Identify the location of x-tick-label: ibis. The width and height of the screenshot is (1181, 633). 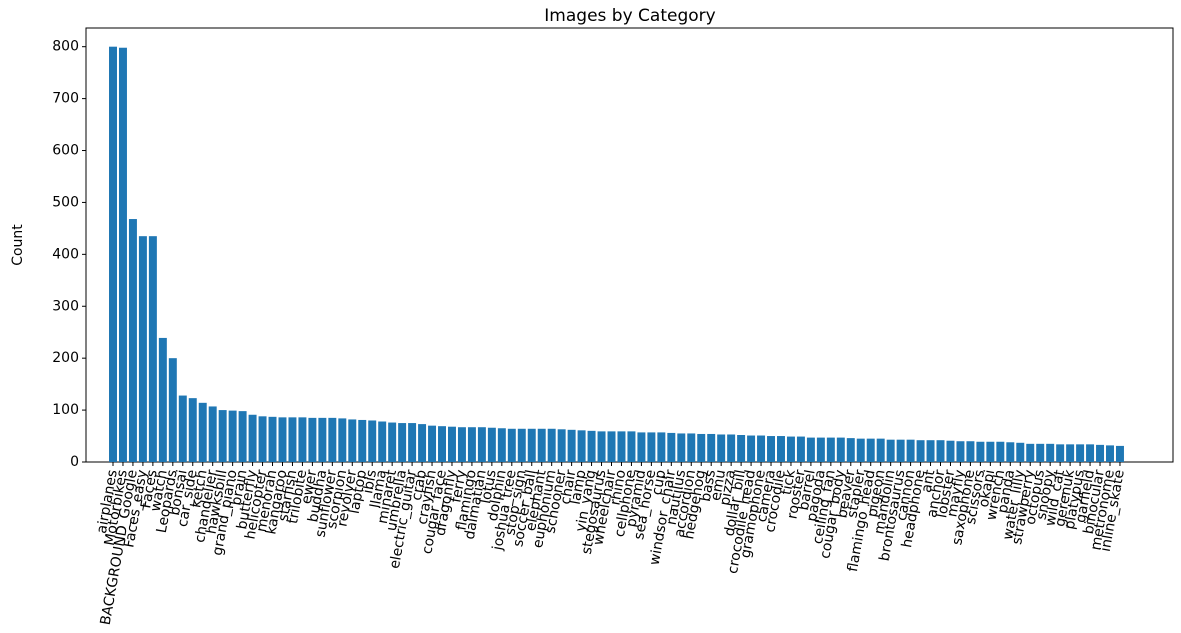
(370, 482).